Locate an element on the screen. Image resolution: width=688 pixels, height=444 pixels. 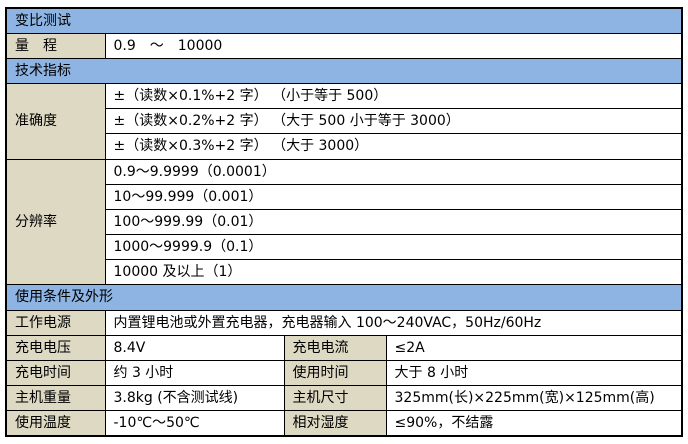
table-row: ±（读数×0.3%+2 字） （大于 3000） is located at coordinates (344, 146).